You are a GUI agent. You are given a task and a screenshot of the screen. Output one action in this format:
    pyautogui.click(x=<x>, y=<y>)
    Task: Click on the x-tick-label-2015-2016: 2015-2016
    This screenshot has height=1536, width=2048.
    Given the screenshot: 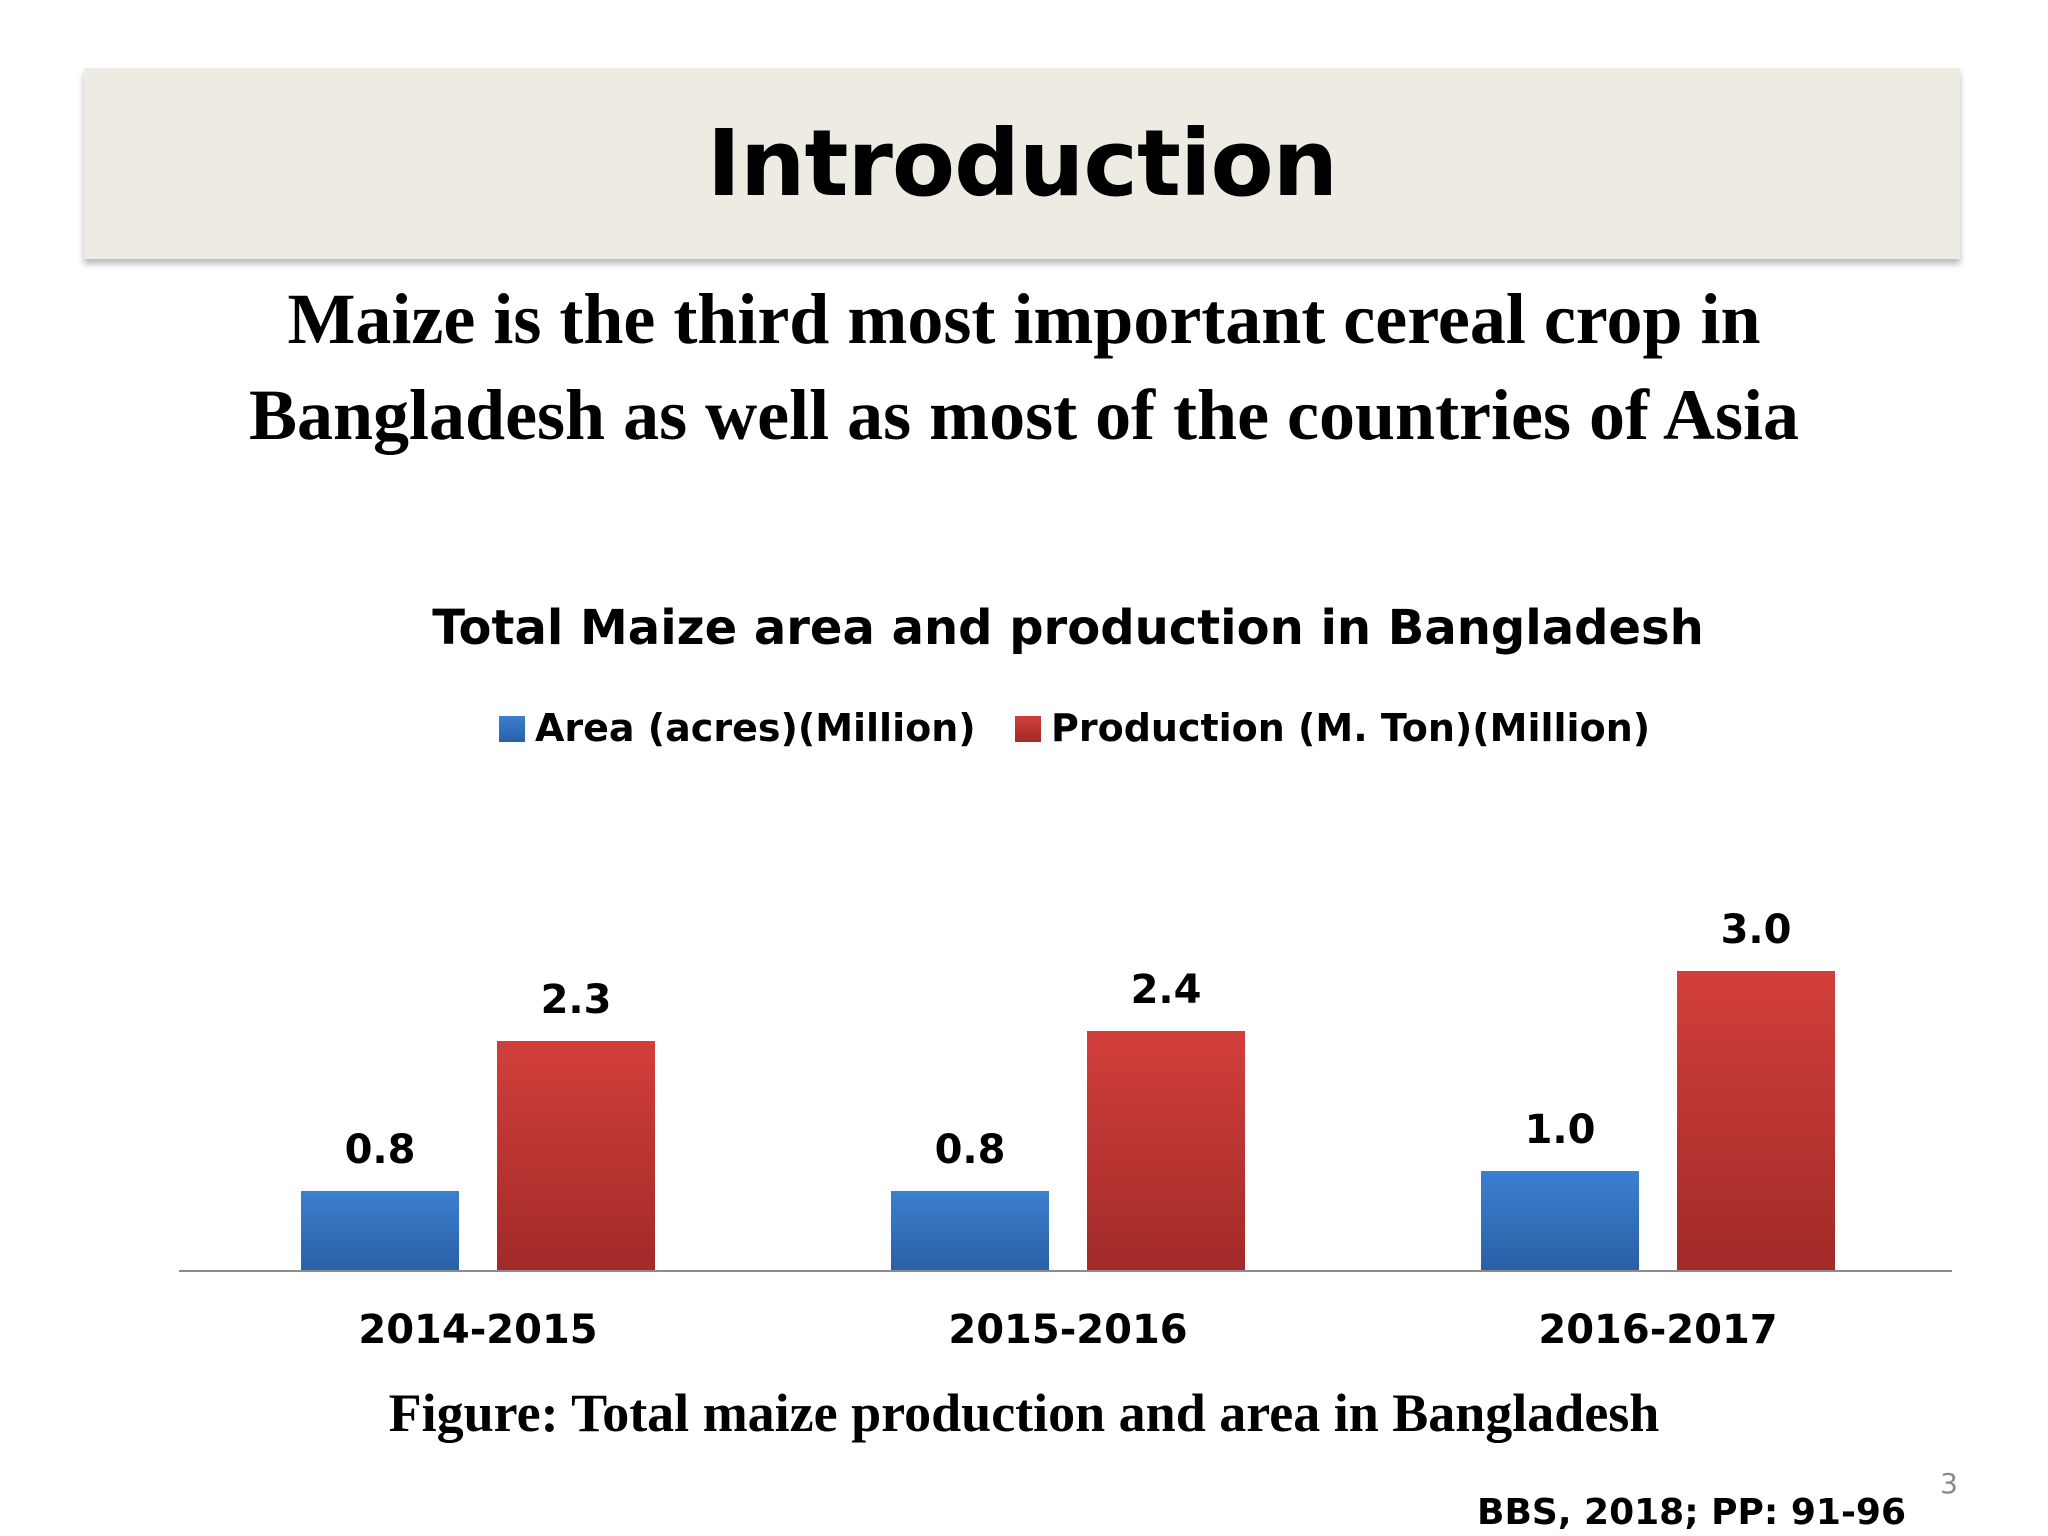 What is the action you would take?
    pyautogui.click(x=1067, y=1330)
    